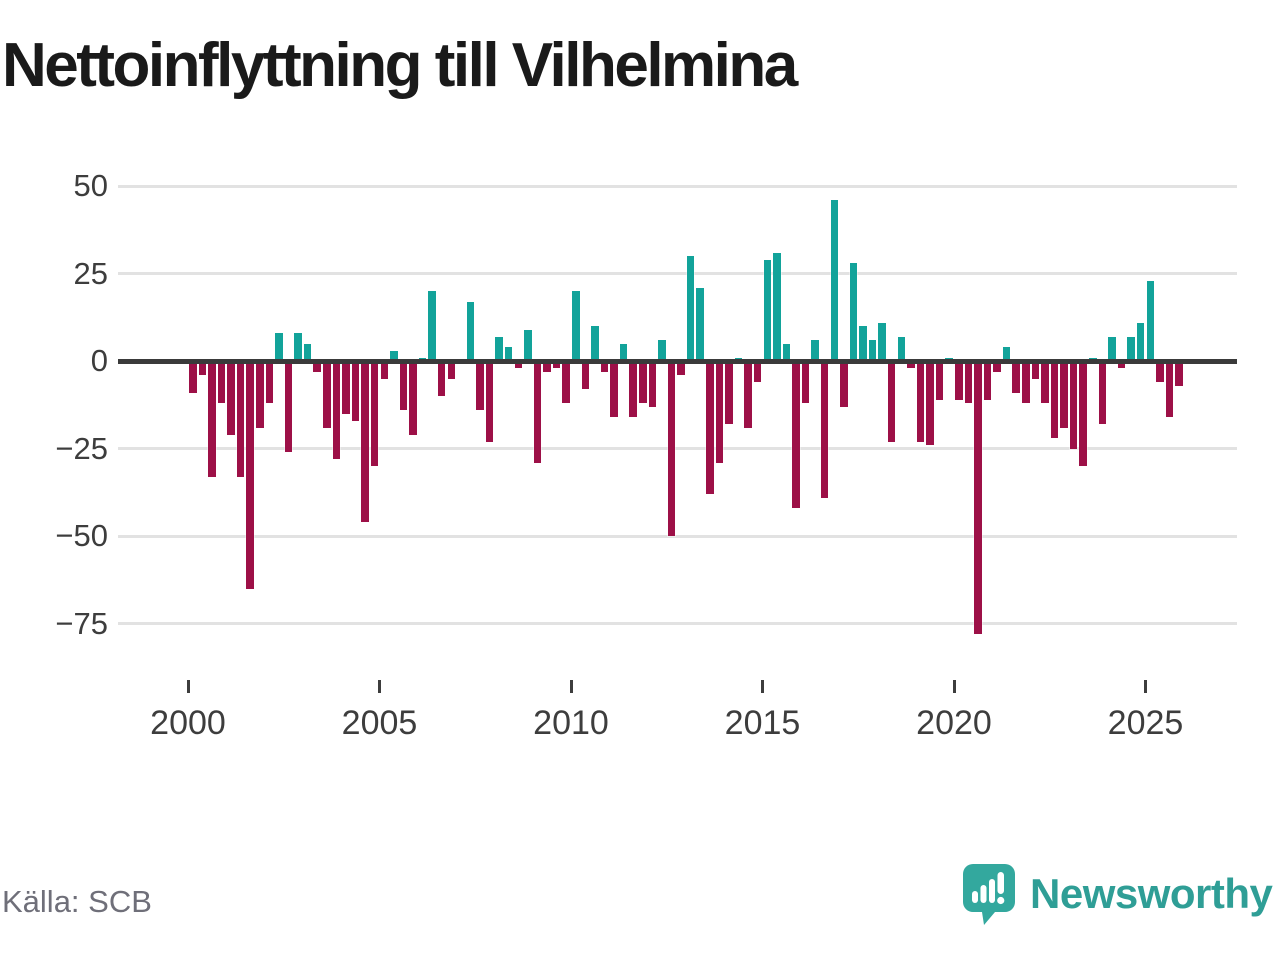 The width and height of the screenshot is (1280, 960). What do you see at coordinates (400, 65) in the screenshot?
I see `chart-title: Nettoinflyttning till Vilhelmina` at bounding box center [400, 65].